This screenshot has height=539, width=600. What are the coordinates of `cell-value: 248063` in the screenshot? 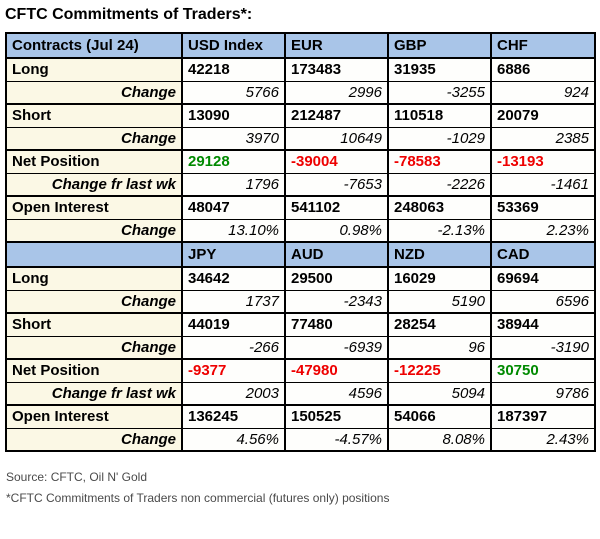 It's located at (439, 207).